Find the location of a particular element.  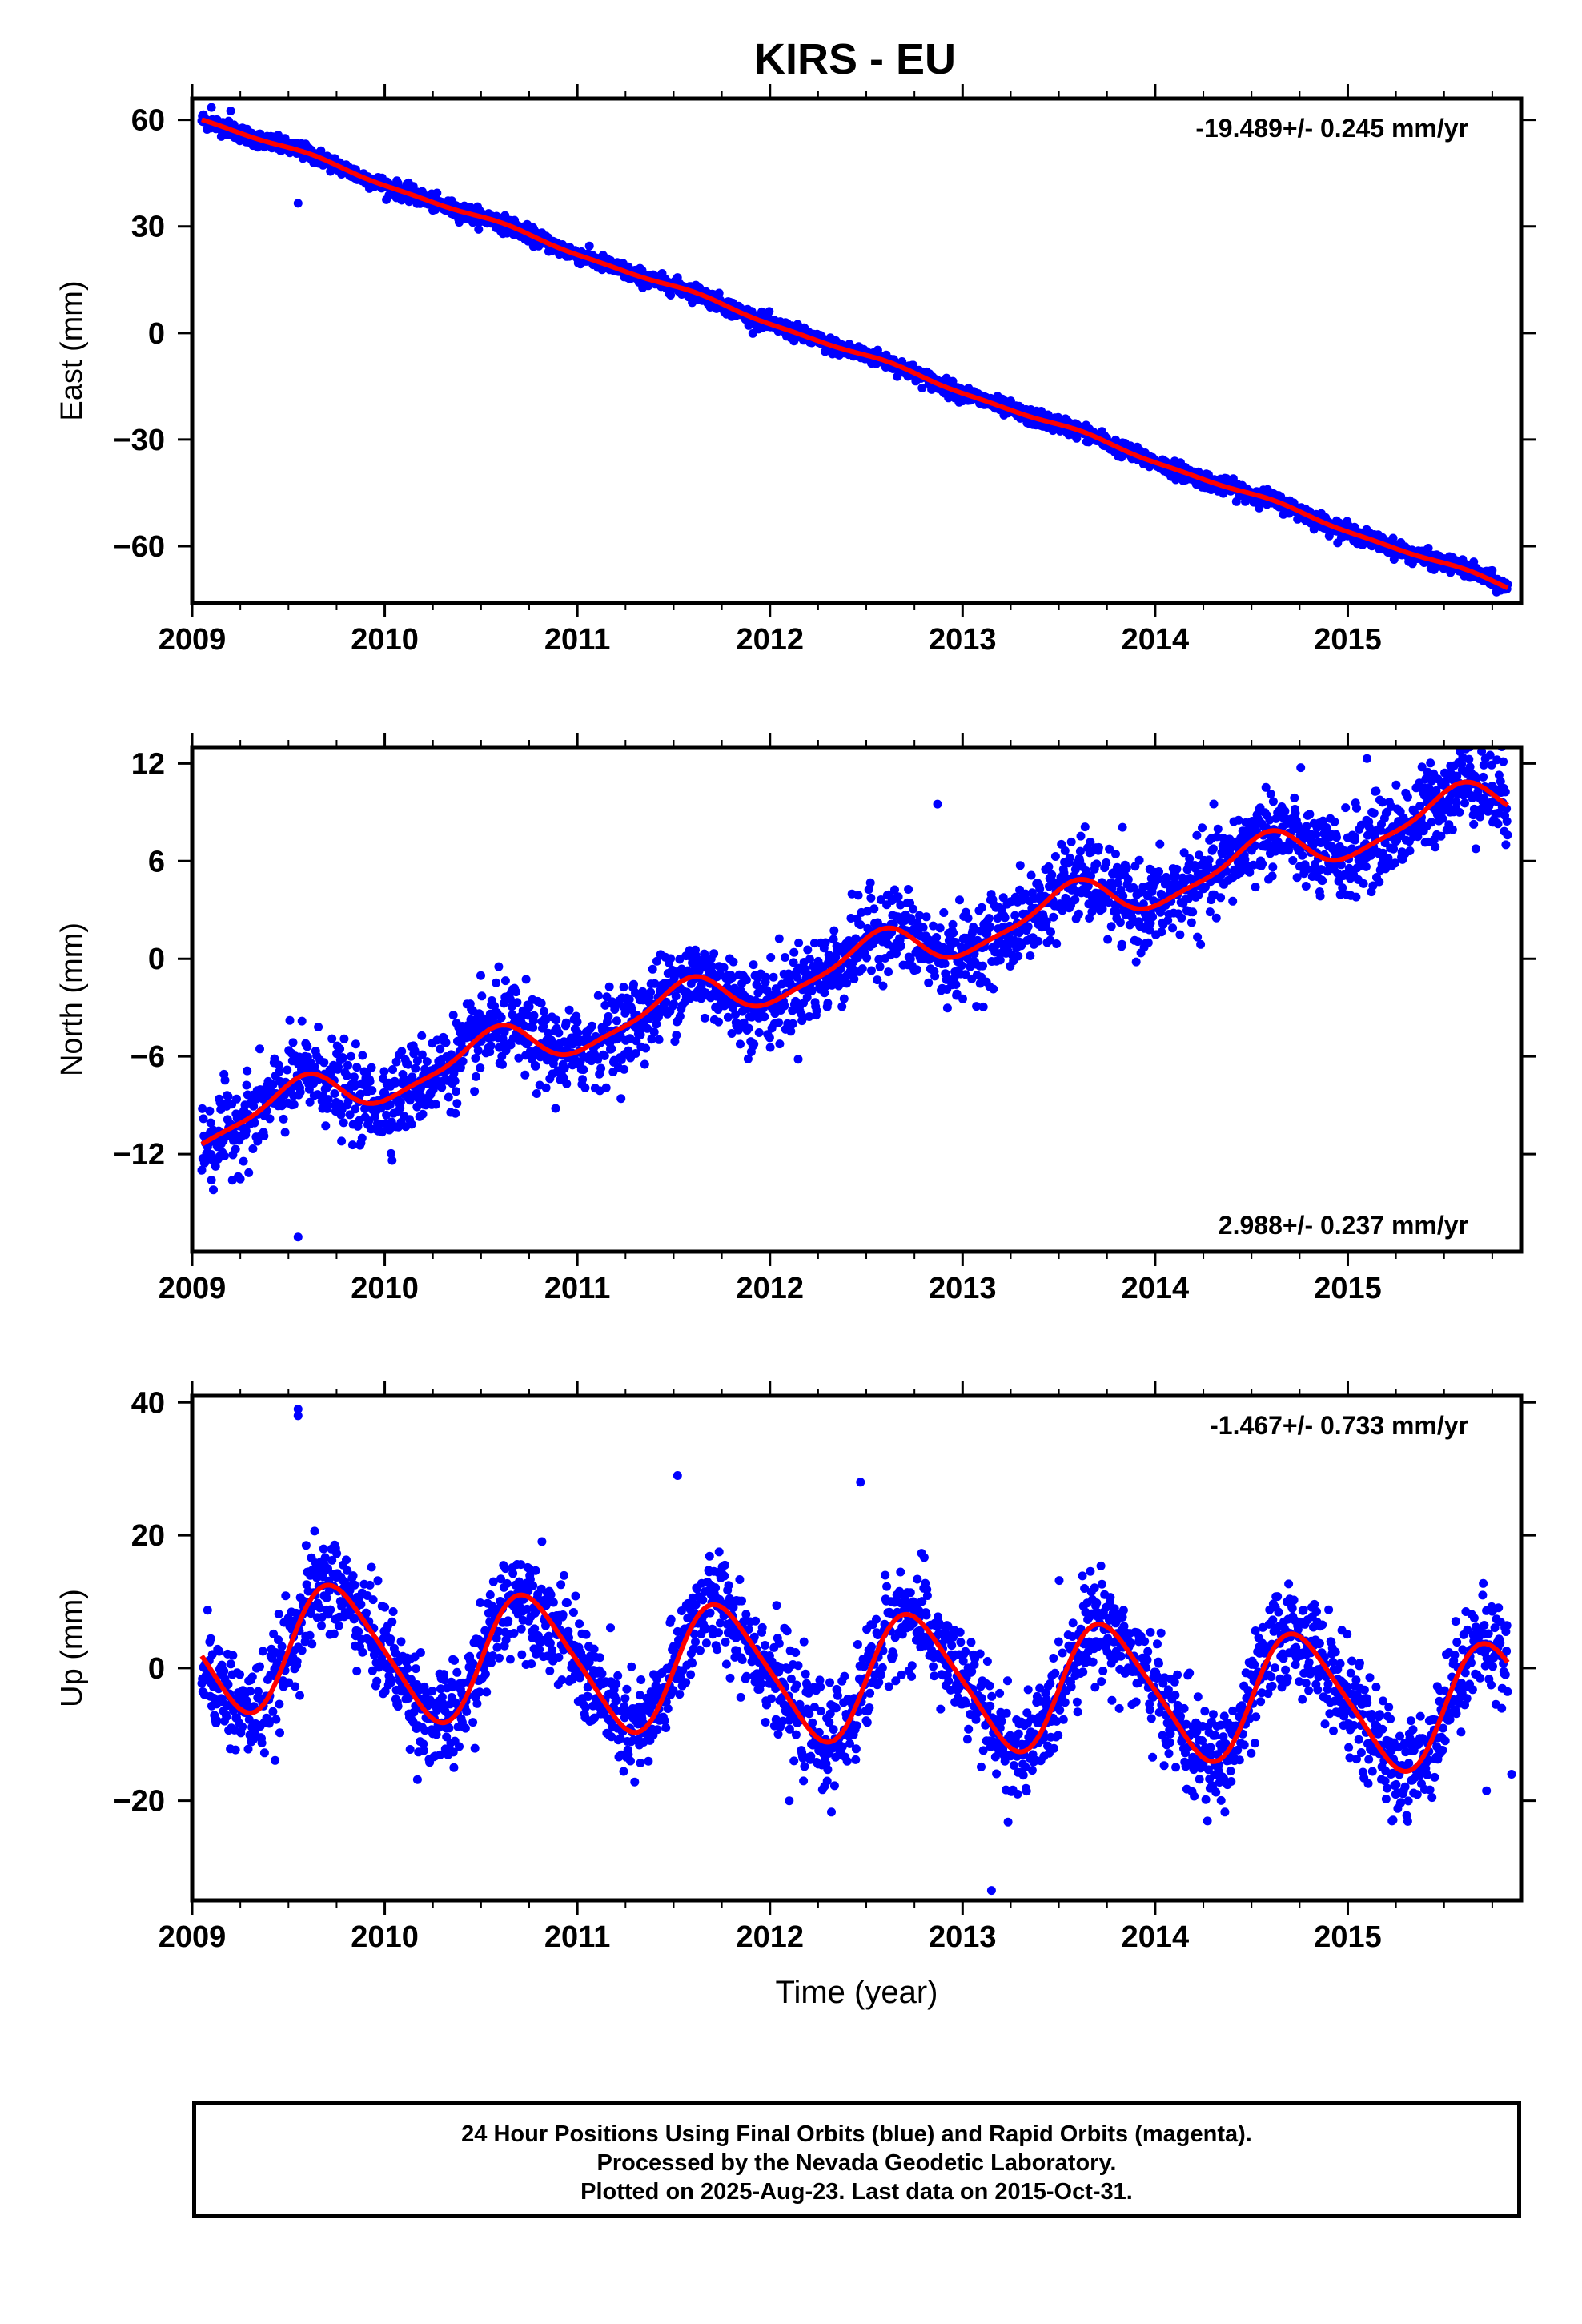

x-tick-label: 2011 is located at coordinates (577, 640).